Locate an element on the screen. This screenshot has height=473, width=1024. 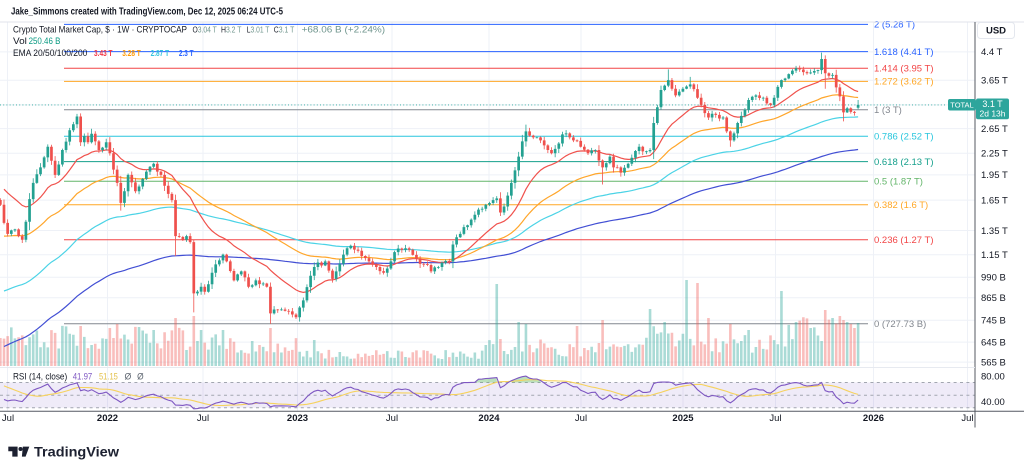
svg-text: 0.236 (1.27 T) is located at coordinates (904, 240).